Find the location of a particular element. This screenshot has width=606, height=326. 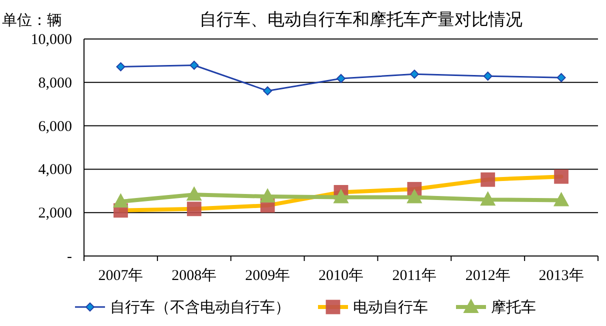

x-tick-label: 2009年 is located at coordinates (267, 275).